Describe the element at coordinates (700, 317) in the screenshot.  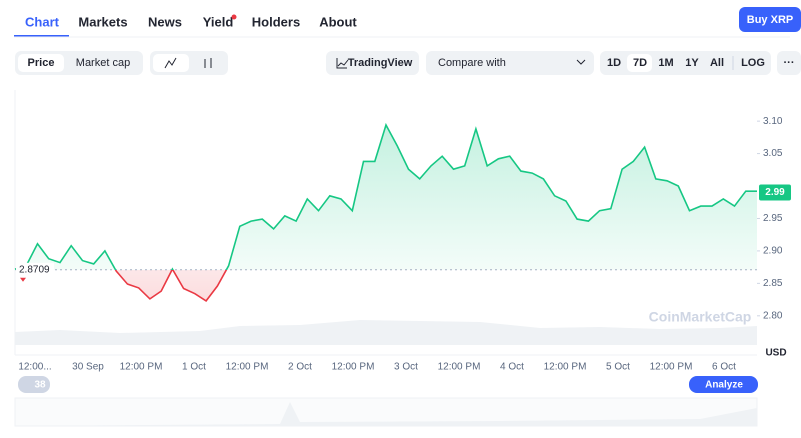
I see `watermark: CoinMarketCap` at that location.